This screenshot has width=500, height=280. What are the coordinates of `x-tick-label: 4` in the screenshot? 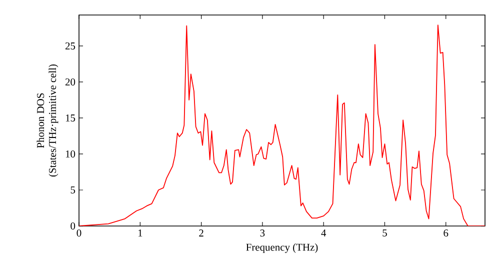 It's located at (323, 233).